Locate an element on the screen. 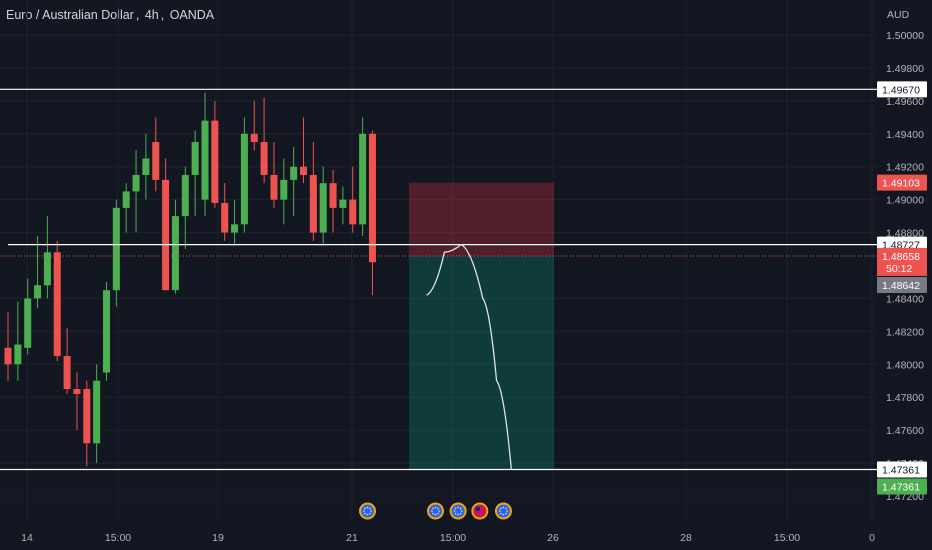  chart-title: Euro / Australian Dollar, 4h, OANDA is located at coordinates (110, 15).